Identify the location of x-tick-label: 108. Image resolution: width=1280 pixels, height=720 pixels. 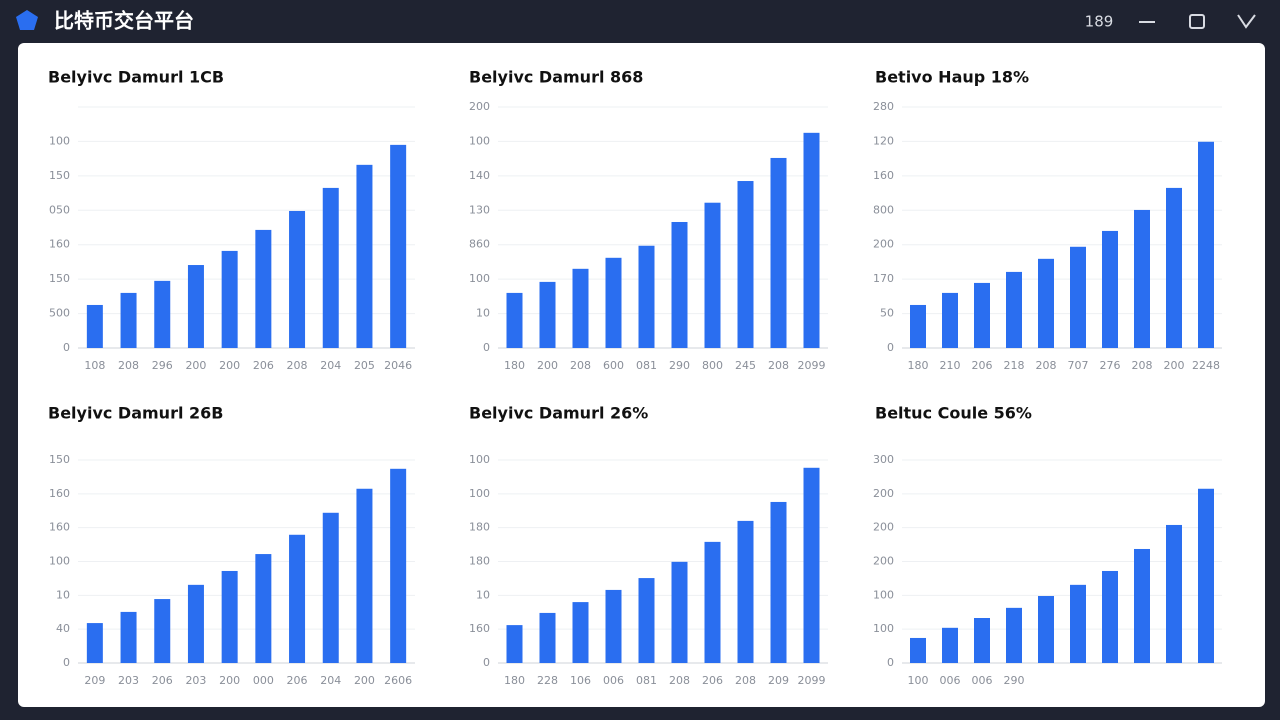
(94, 365).